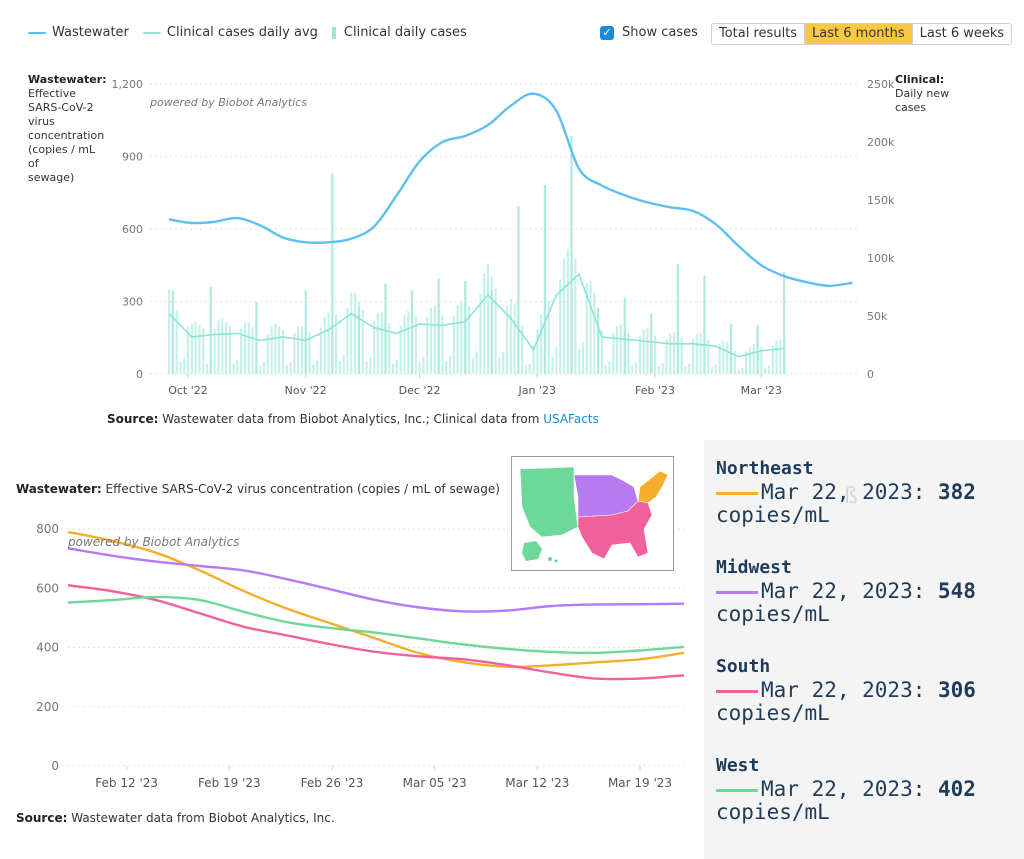  What do you see at coordinates (376, 599) in the screenshot?
I see `region-line-northeast` at bounding box center [376, 599].